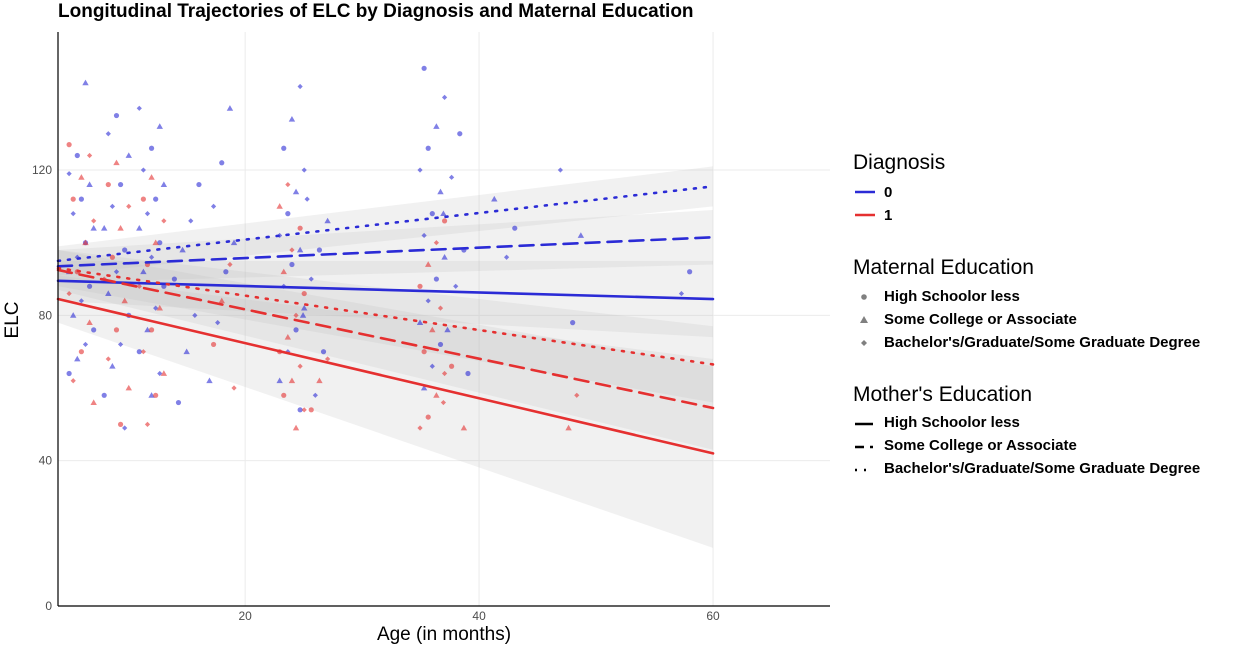 The image size is (1234, 654). What do you see at coordinates (444, 634) in the screenshot?
I see `x-axis-title: Age (in months)` at bounding box center [444, 634].